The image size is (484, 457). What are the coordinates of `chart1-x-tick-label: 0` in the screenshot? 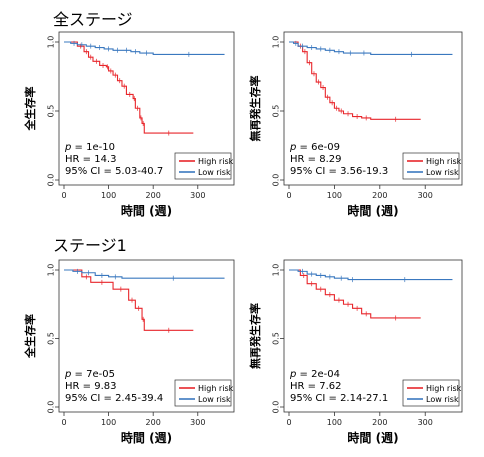 It's located at (63, 195).